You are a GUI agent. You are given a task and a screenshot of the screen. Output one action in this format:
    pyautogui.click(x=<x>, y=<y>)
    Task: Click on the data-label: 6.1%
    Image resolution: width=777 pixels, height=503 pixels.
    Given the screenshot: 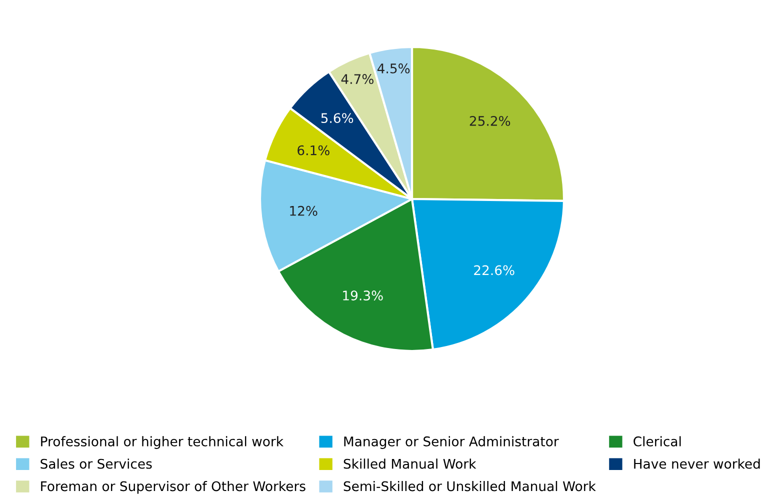 What is the action you would take?
    pyautogui.click(x=314, y=150)
    